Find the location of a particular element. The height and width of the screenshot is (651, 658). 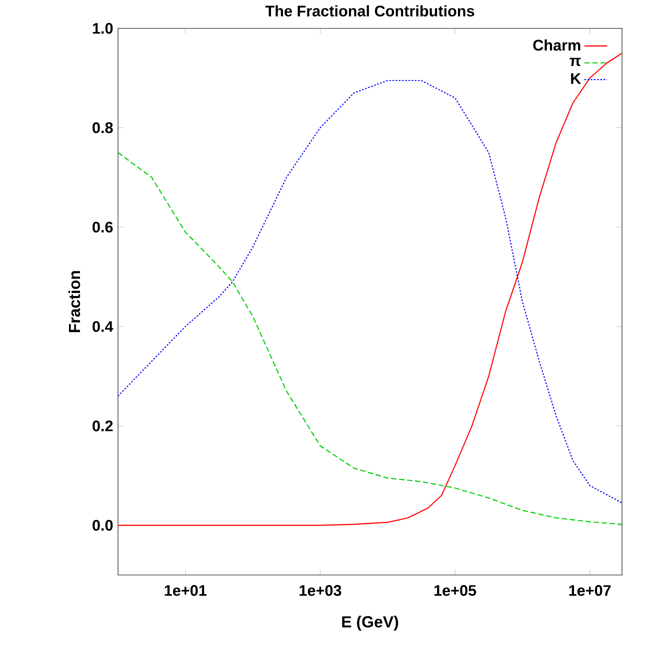

legend-label: π is located at coordinates (575, 62).